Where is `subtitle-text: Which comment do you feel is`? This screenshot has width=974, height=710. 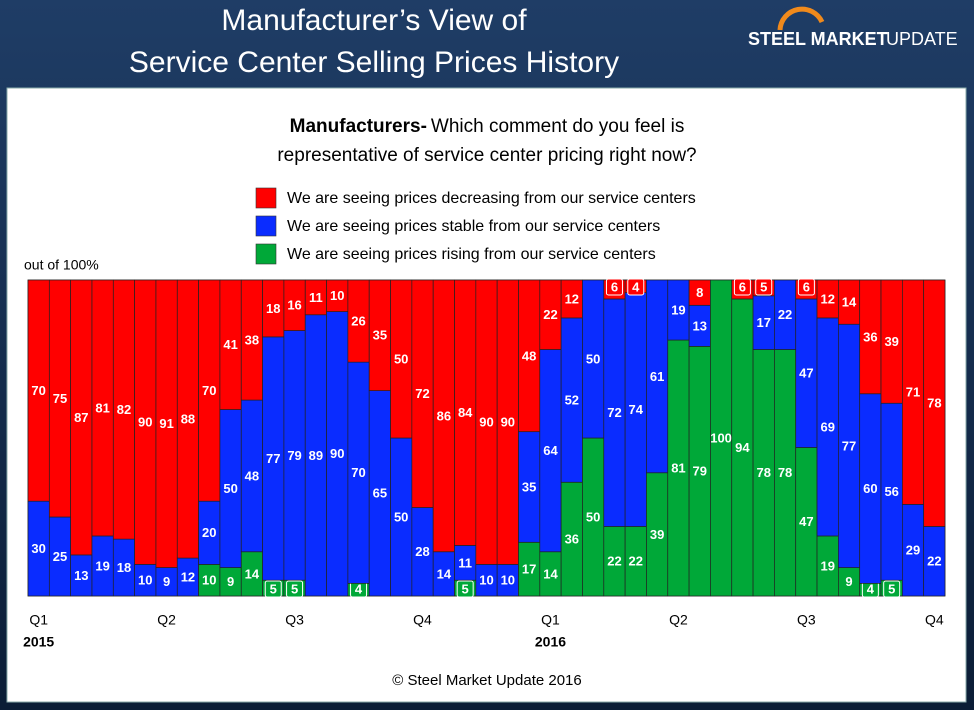 subtitle-text: Which comment do you feel is is located at coordinates (557, 126).